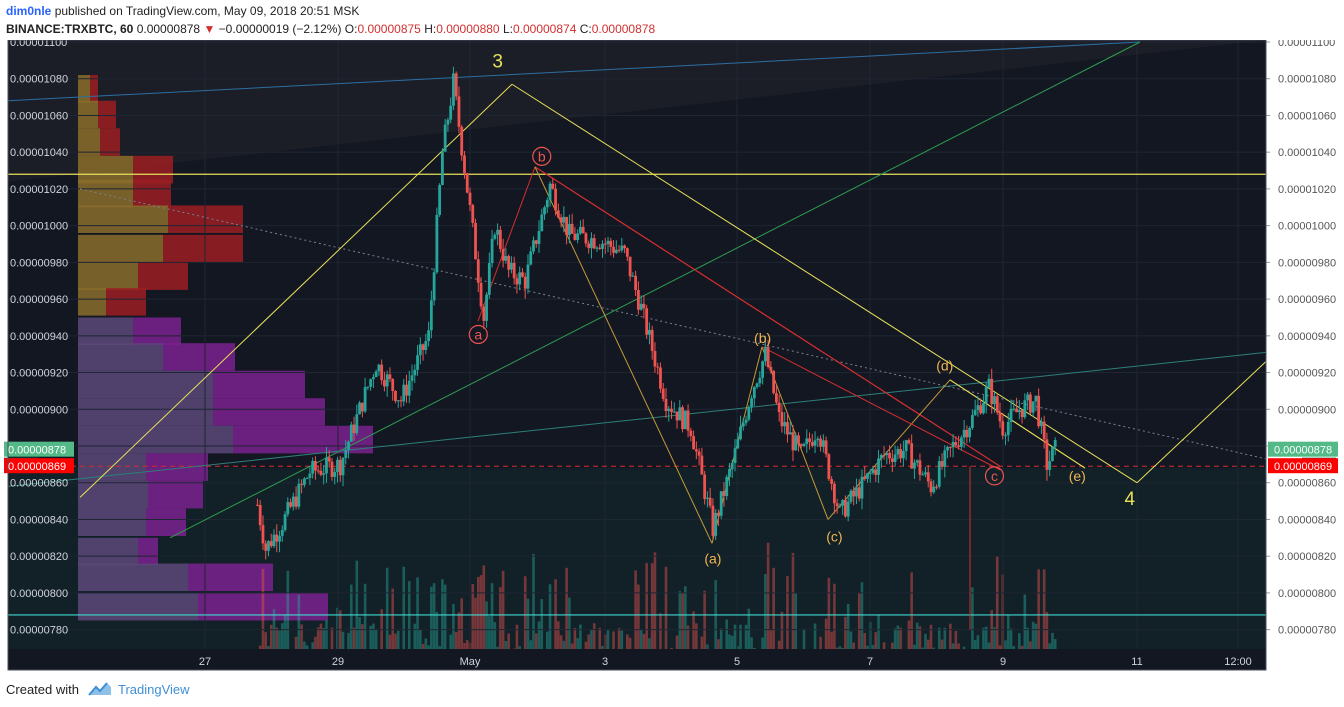  Describe the element at coordinates (389, 29) in the screenshot. I see `open-value: 0.00000875` at that location.